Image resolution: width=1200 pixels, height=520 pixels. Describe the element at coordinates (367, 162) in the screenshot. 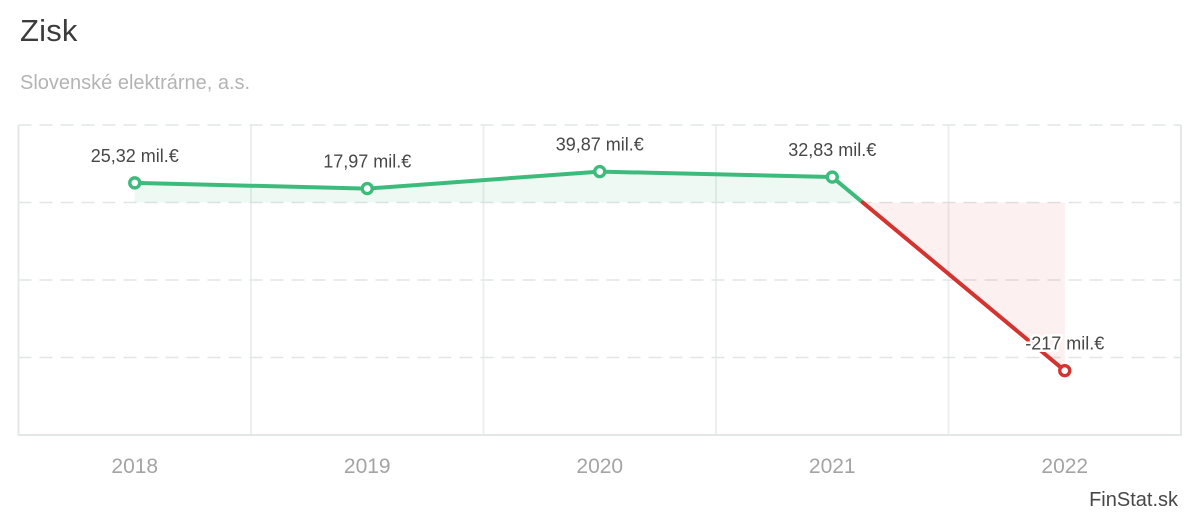

I see `point-value-label-2019: 17,97 mil.€` at that location.